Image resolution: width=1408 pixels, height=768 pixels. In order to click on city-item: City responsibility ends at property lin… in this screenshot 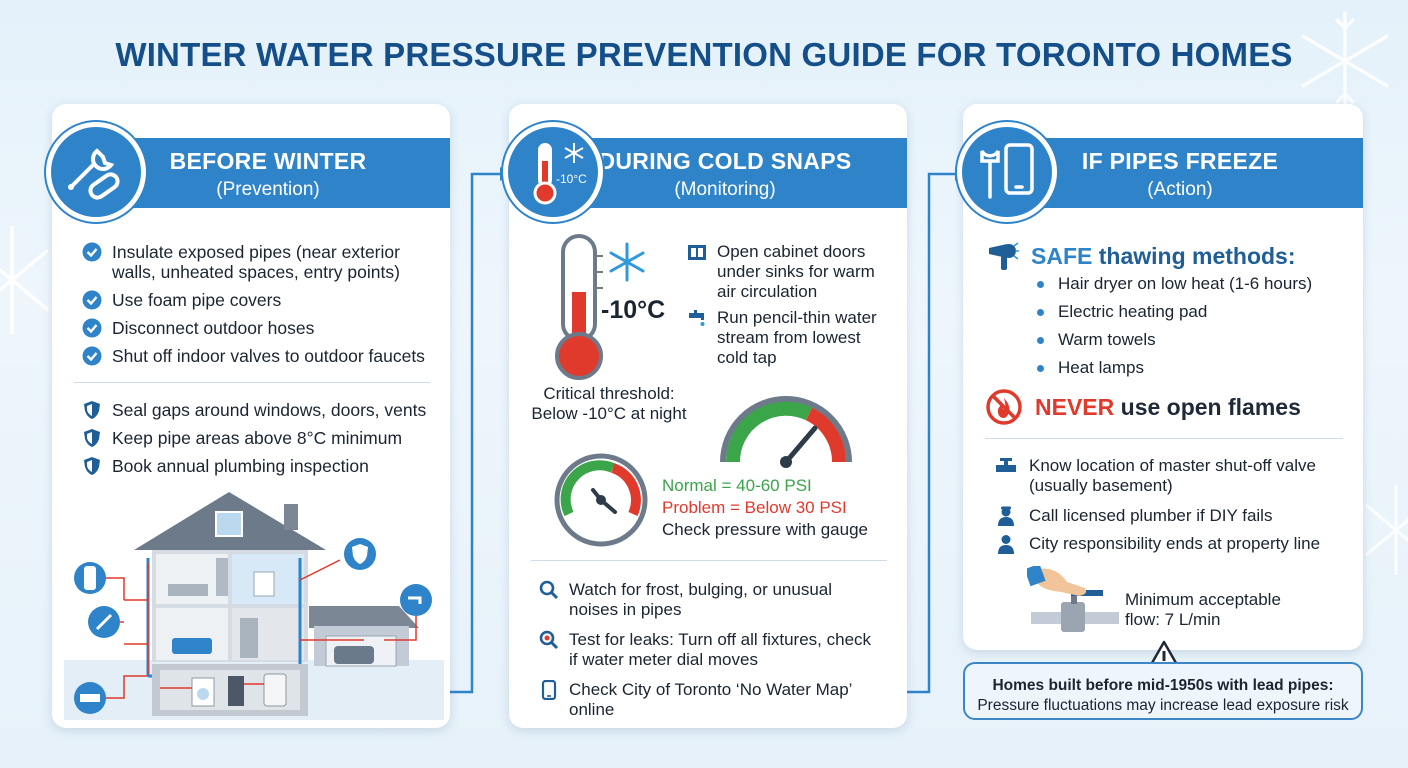, I will do `click(1156, 544)`.